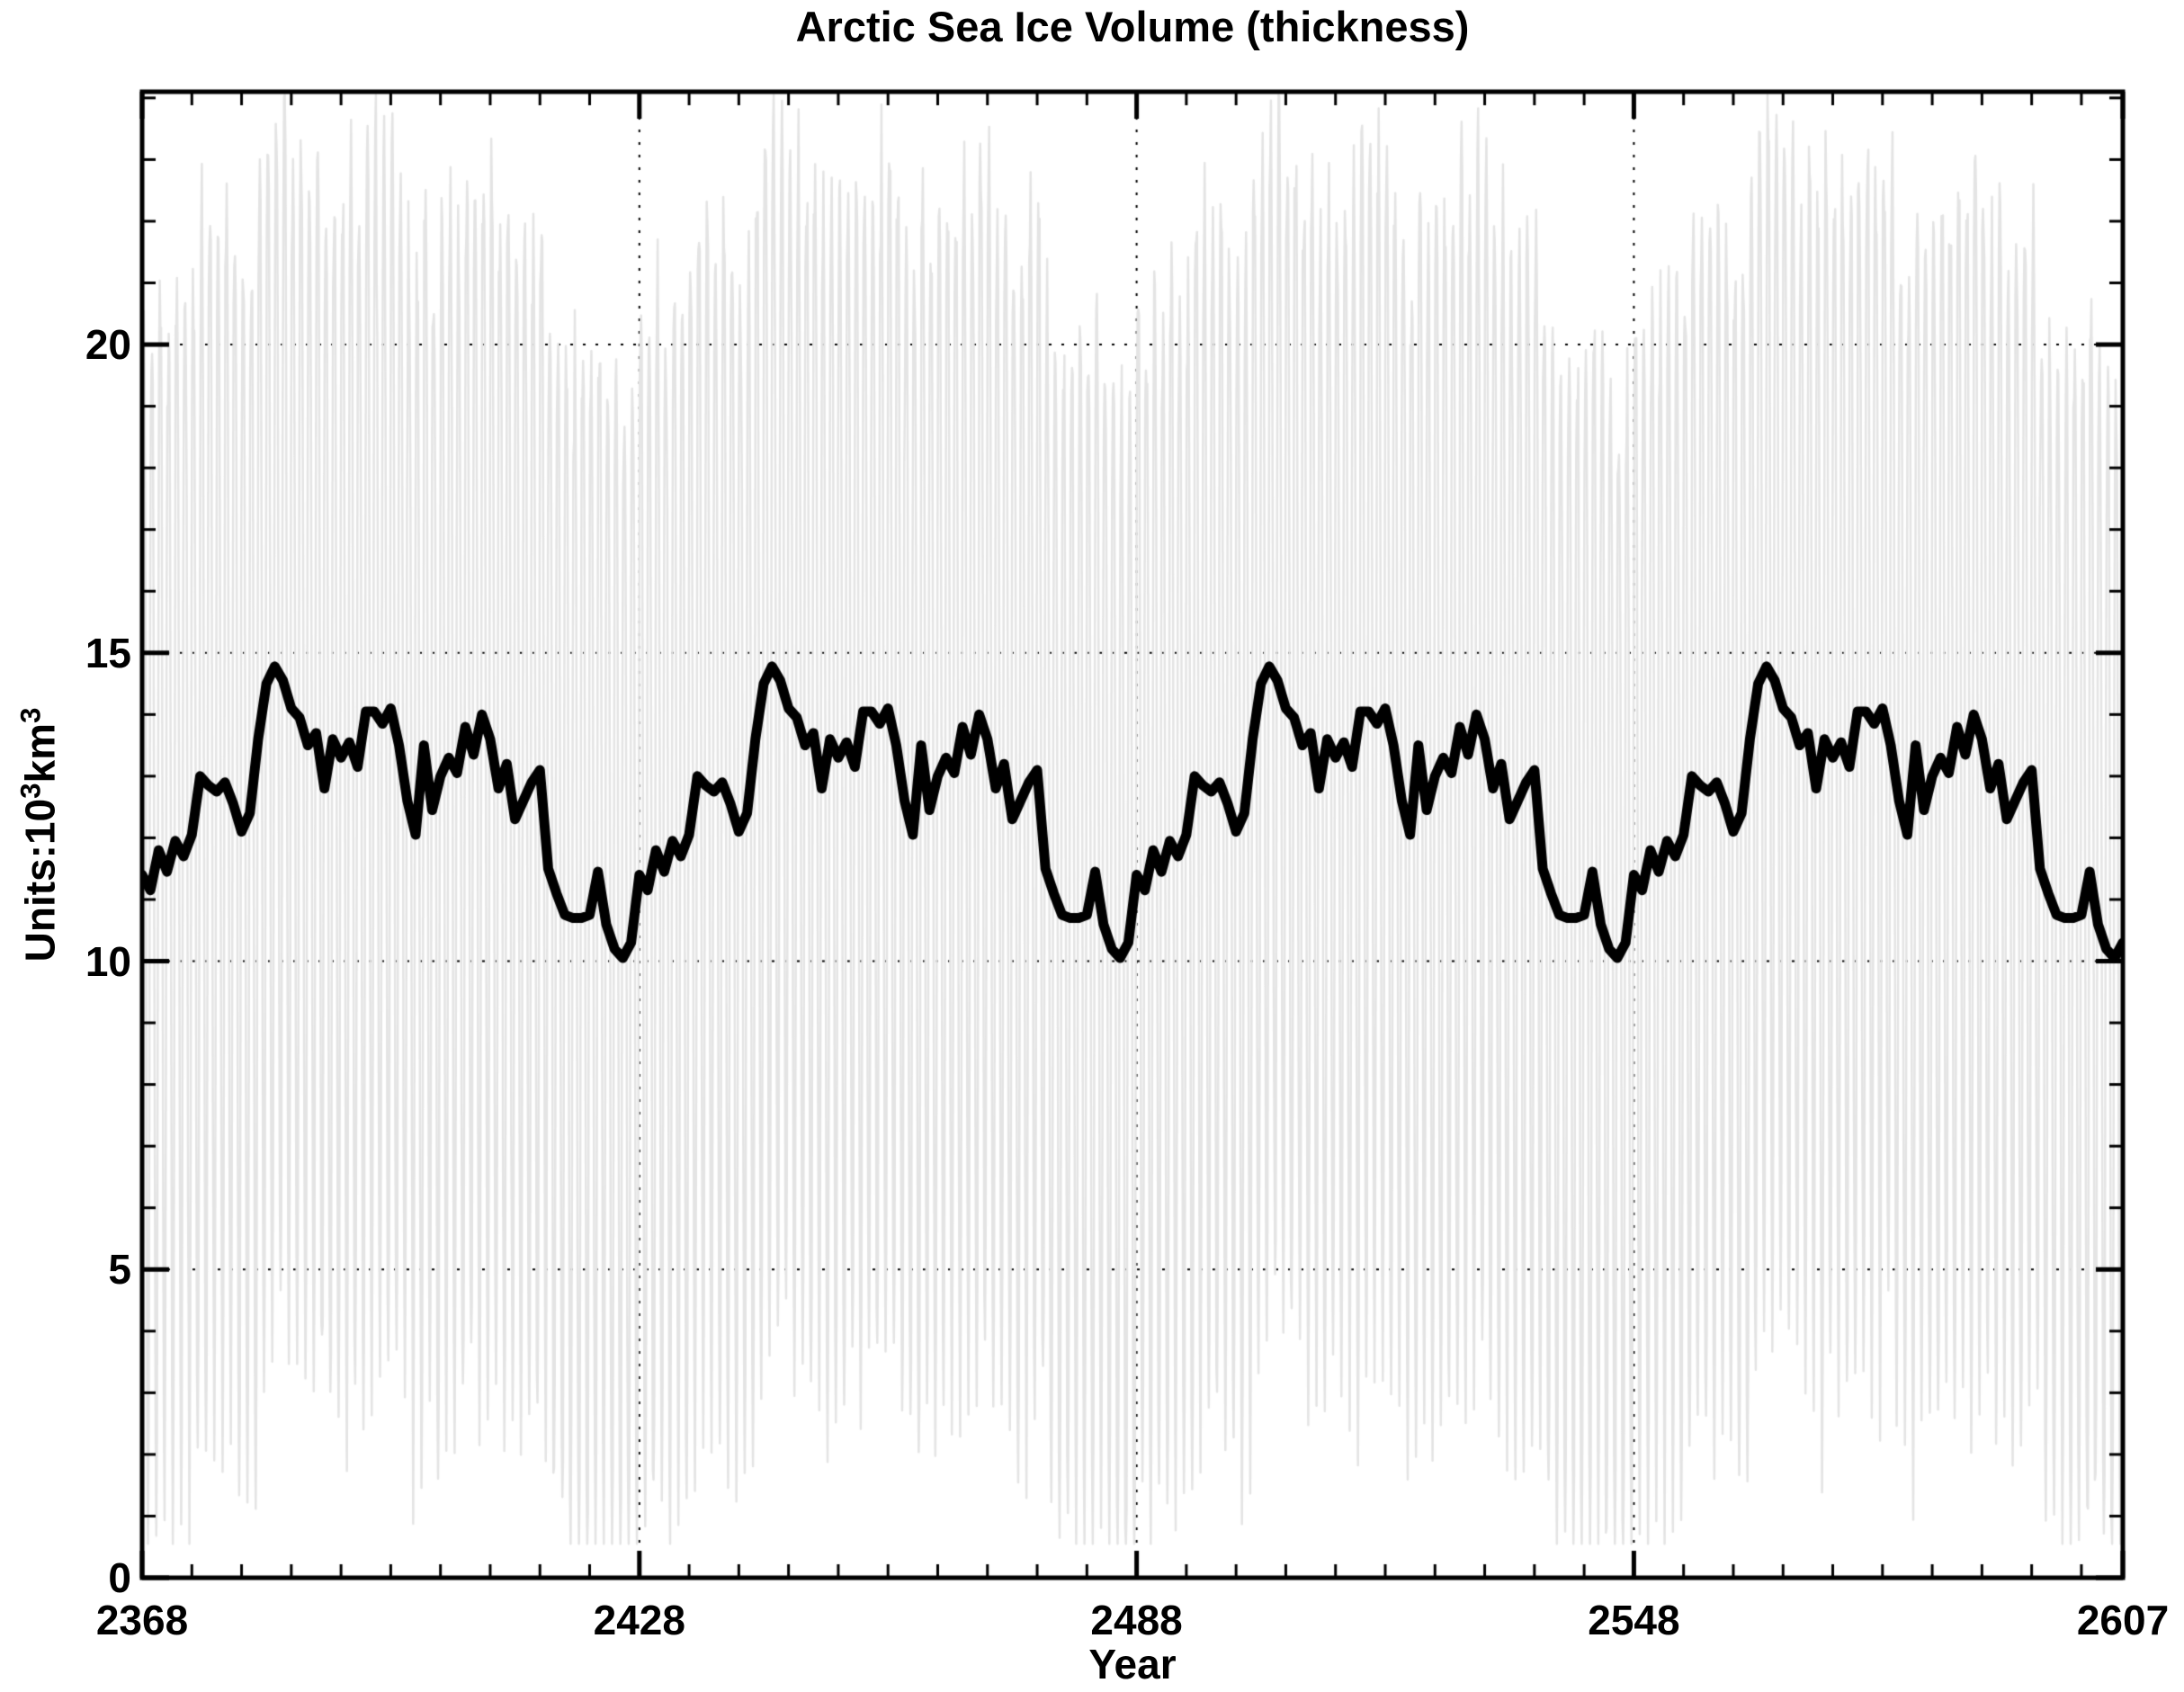 This screenshot has height=1692, width=2184. What do you see at coordinates (2123, 1620) in the screenshot?
I see `x-tick-label: 2607` at bounding box center [2123, 1620].